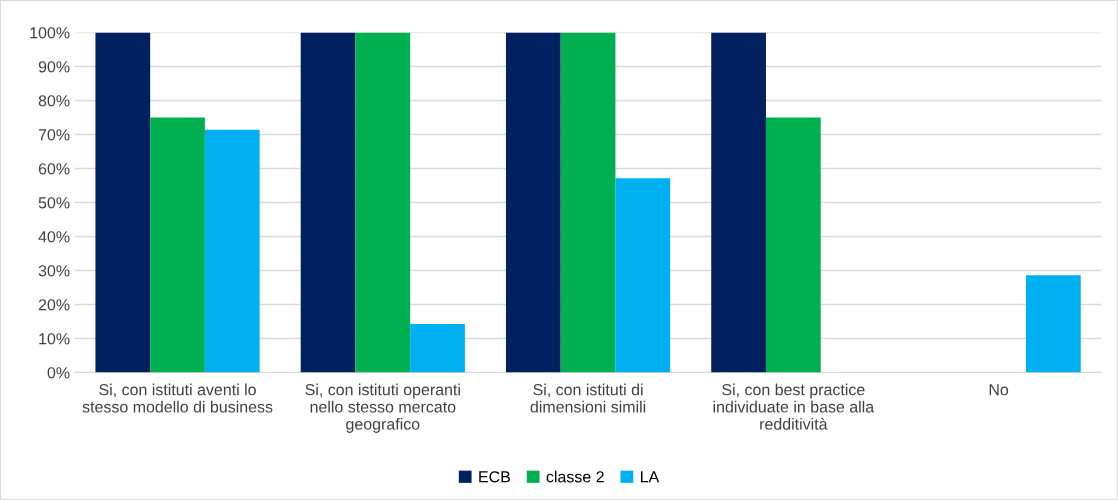  I want to click on x-tick-label: Si, con istituti aventi lo stesso modello di business, so click(177, 398).